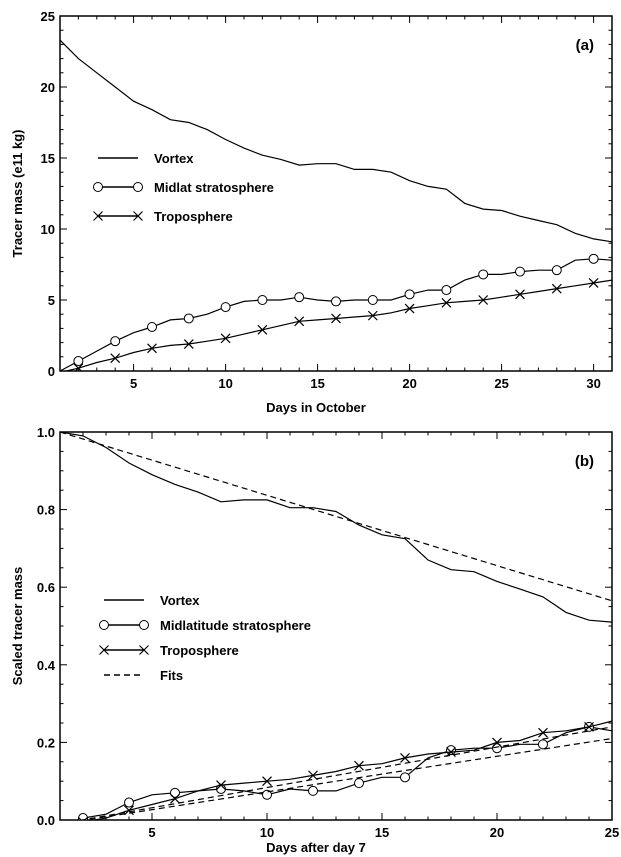 This screenshot has width=621, height=857. I want to click on panel-label: (a), so click(585, 45).